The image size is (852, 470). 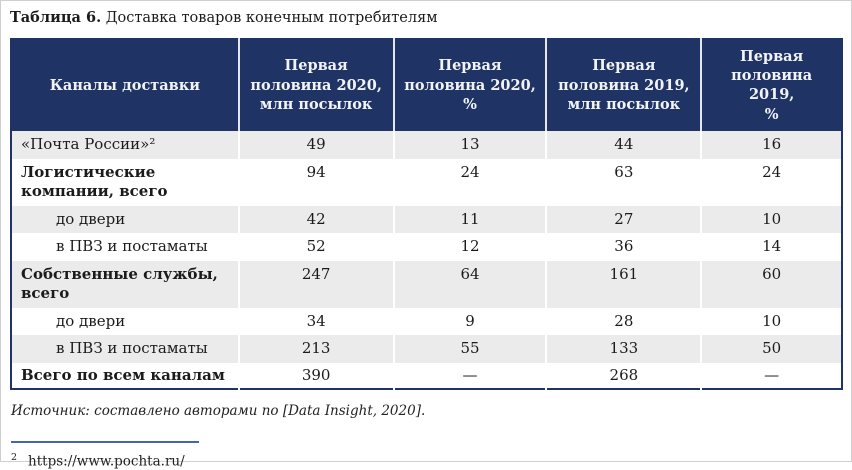 What do you see at coordinates (771, 145) in the screenshot?
I see `cell-value: 16` at bounding box center [771, 145].